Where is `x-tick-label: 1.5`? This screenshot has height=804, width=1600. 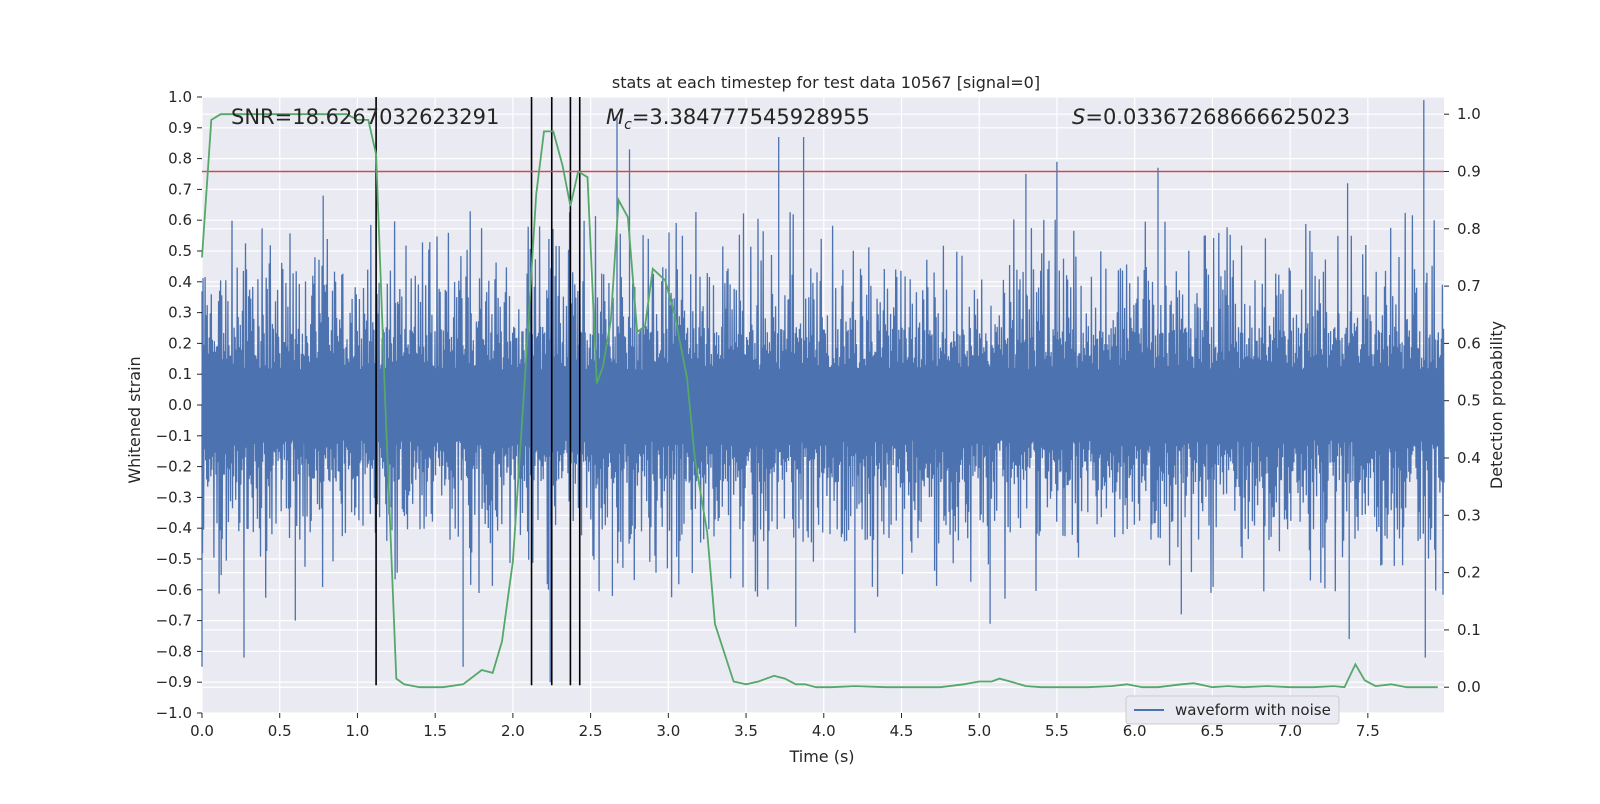
x-tick-label: 1.5 is located at coordinates (435, 731).